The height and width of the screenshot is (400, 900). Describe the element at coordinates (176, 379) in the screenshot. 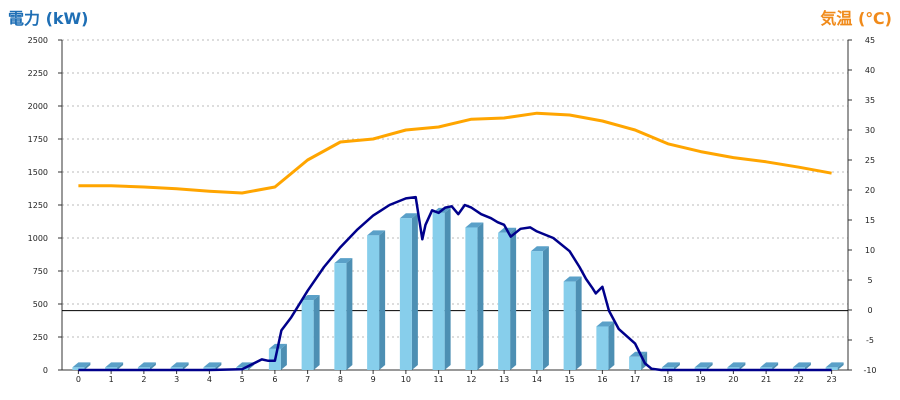

I see `x-tick-label: 3` at that location.